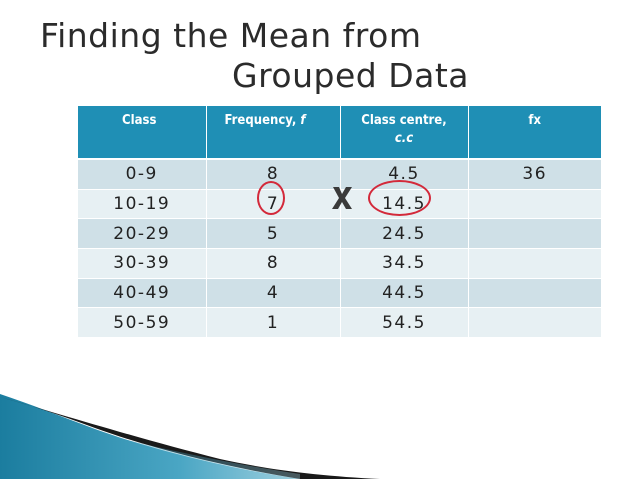 The image size is (638, 479). I want to click on header-frequency-label: Frequency,, so click(262, 120).